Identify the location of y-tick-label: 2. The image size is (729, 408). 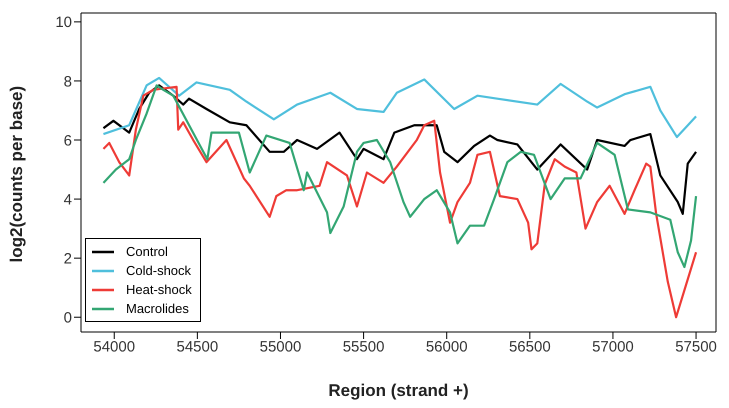
(68, 259).